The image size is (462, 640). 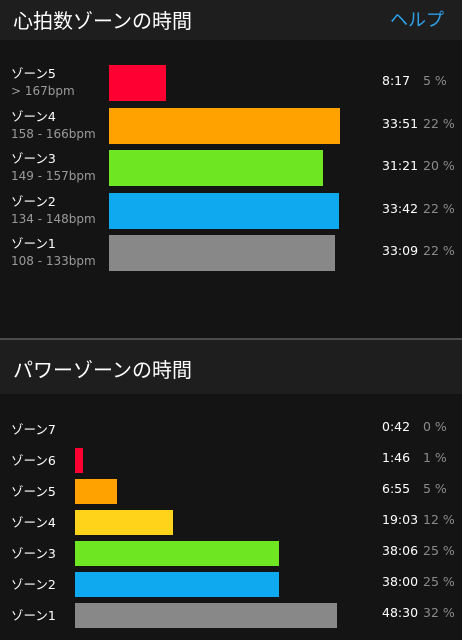 I want to click on zone-time: 1:46, so click(x=396, y=457).